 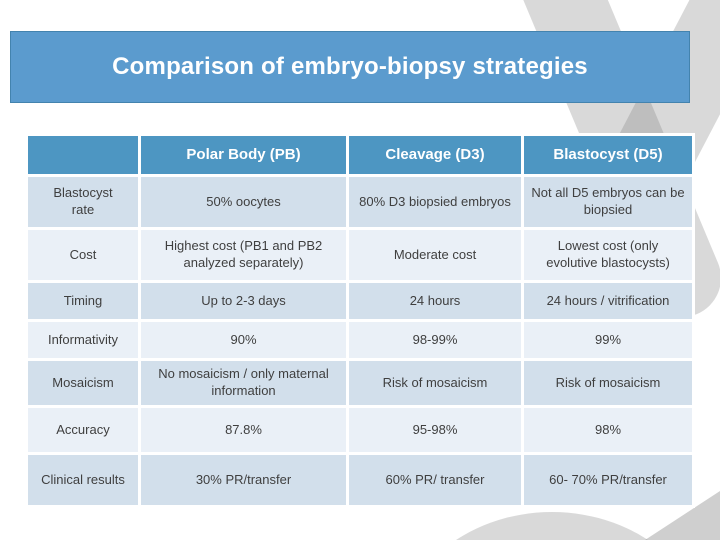 What do you see at coordinates (608, 255) in the screenshot?
I see `table-cell: Lowest cost (only evolutive blastocysts)` at bounding box center [608, 255].